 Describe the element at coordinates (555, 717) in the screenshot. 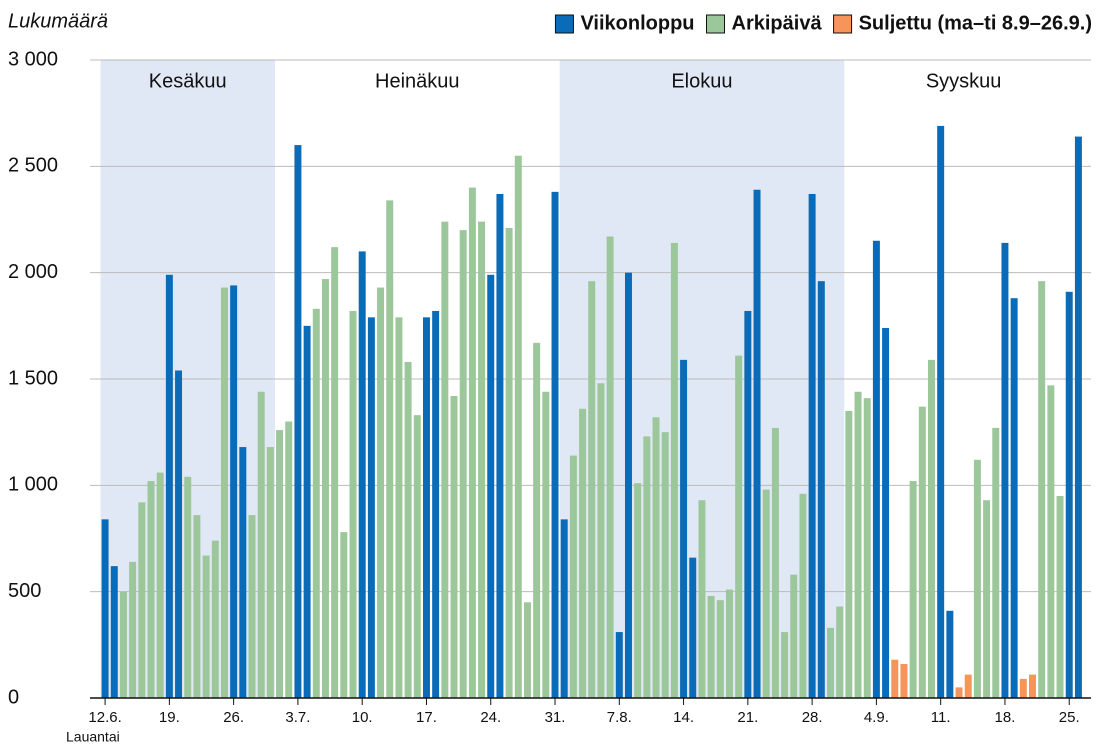

I see `x-tick-label: 31.` at that location.